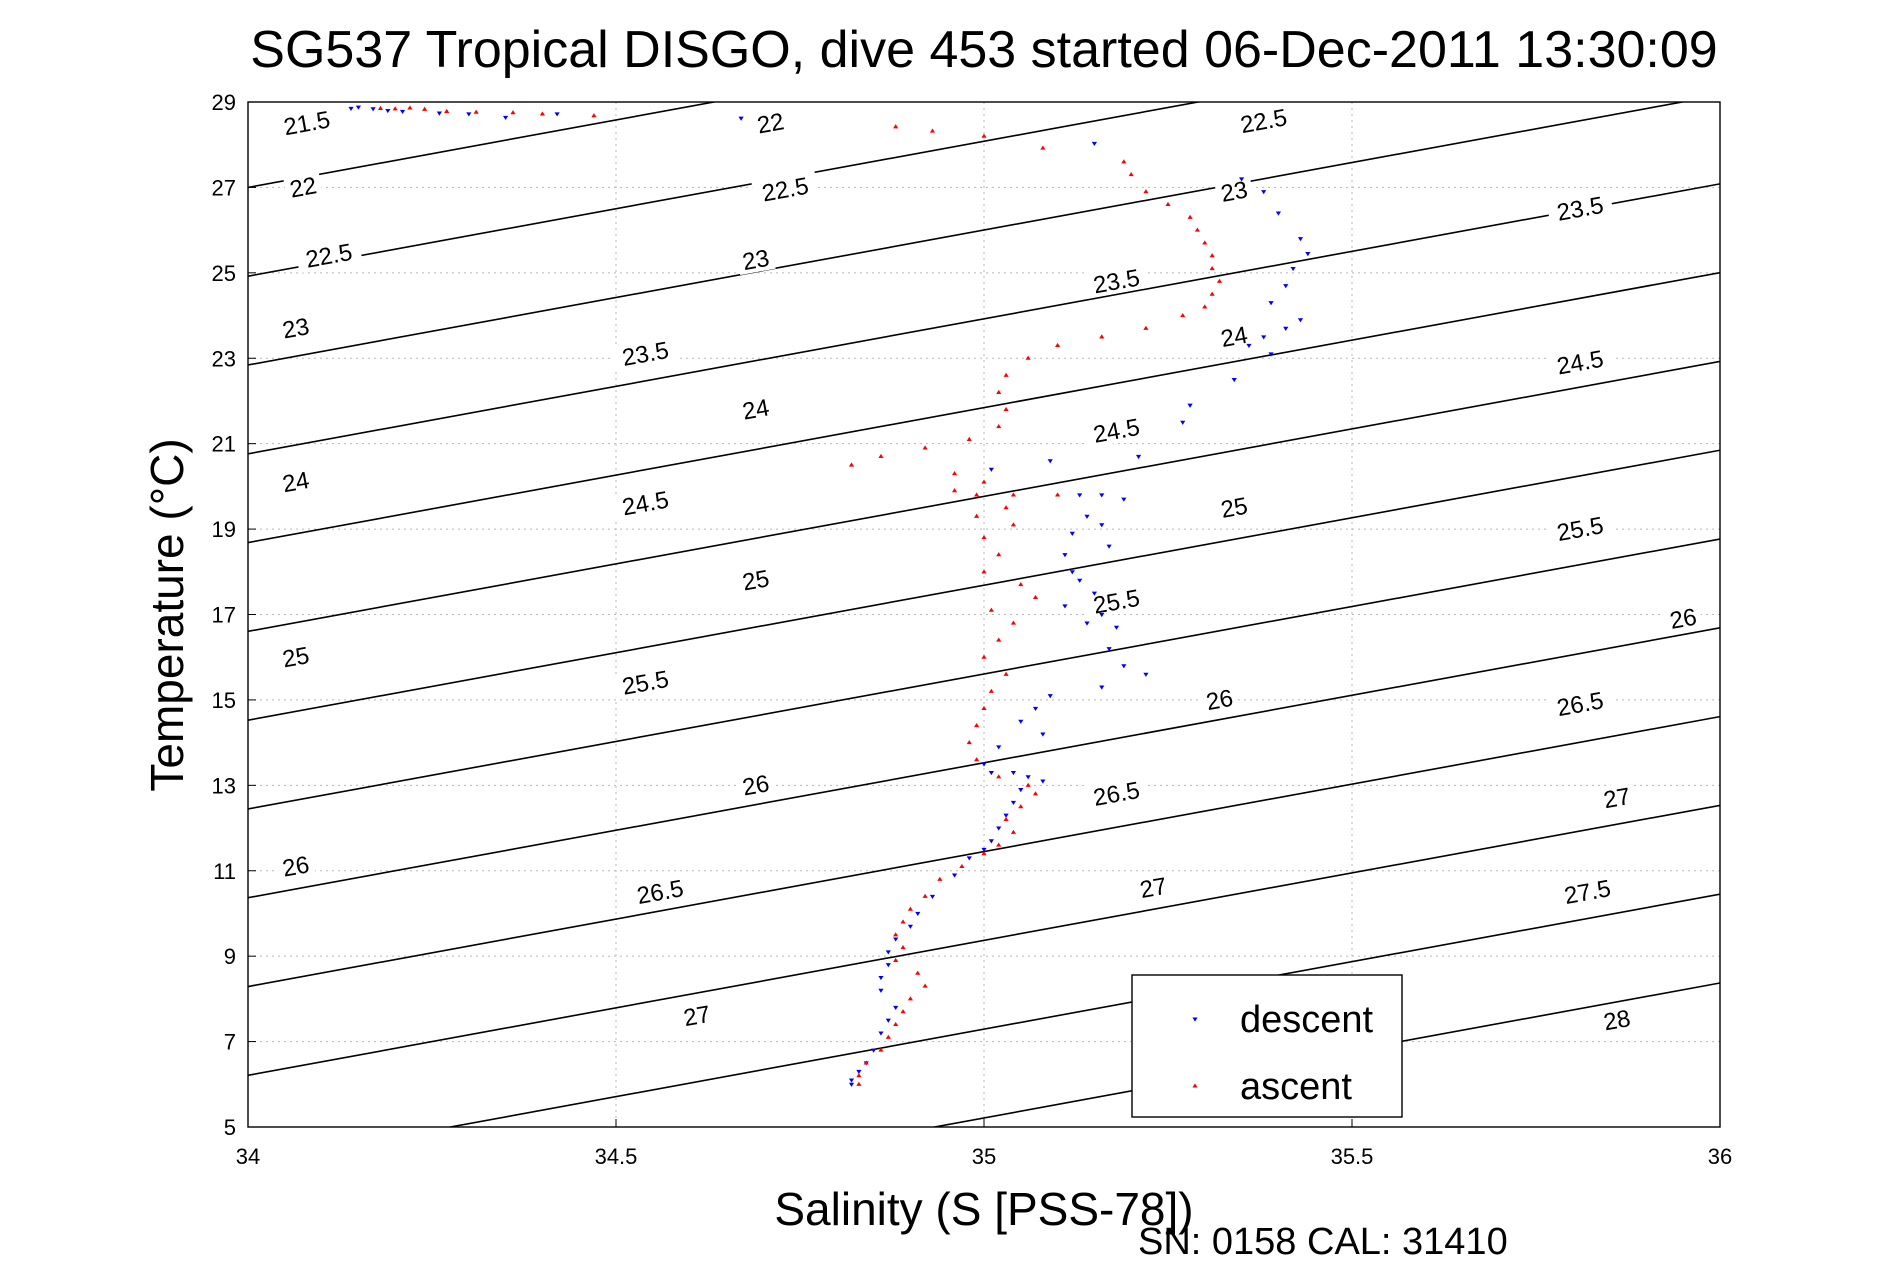 Image resolution: width=1891 pixels, height=1262 pixels. What do you see at coordinates (230, 1127) in the screenshot?
I see `y-tick-label: 5` at bounding box center [230, 1127].